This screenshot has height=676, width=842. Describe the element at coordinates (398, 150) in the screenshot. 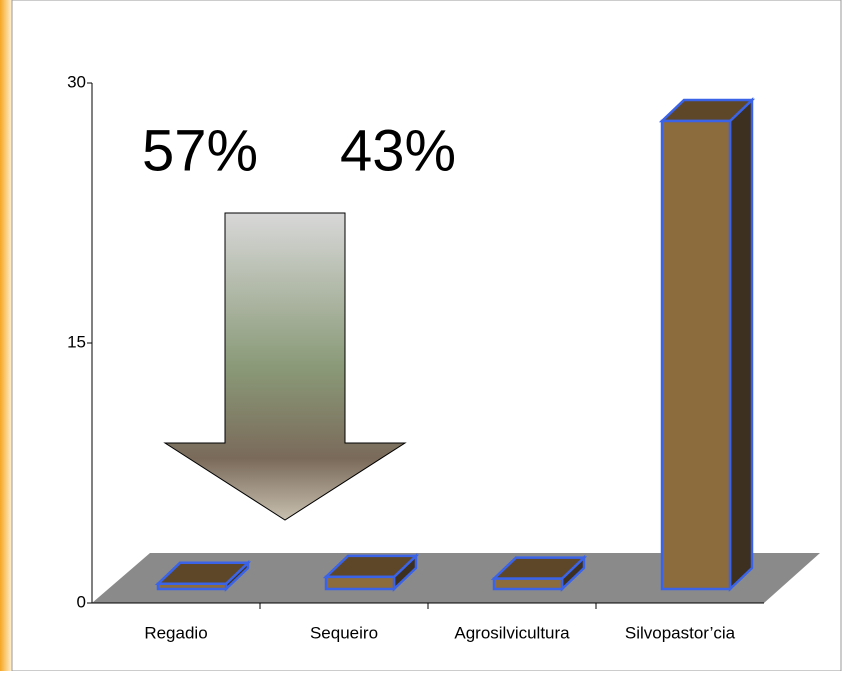

I see `annotation: 43%` at that location.